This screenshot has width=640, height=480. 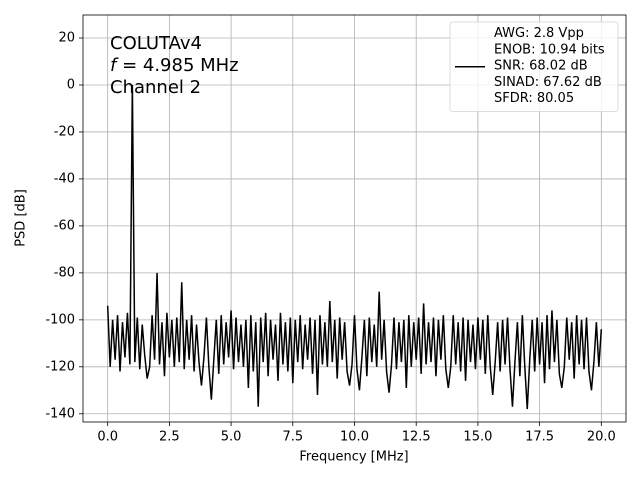 What do you see at coordinates (64, 272) in the screenshot?
I see `y-tick-label: -80` at bounding box center [64, 272].